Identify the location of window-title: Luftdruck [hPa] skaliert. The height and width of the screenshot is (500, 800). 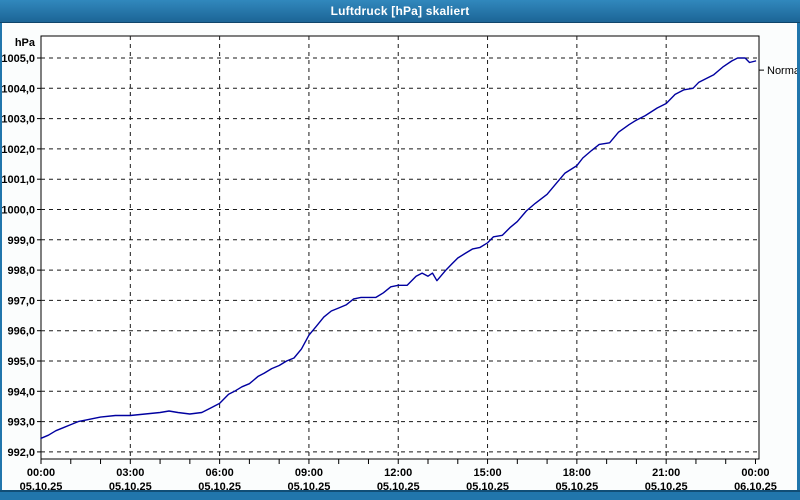
(400, 11).